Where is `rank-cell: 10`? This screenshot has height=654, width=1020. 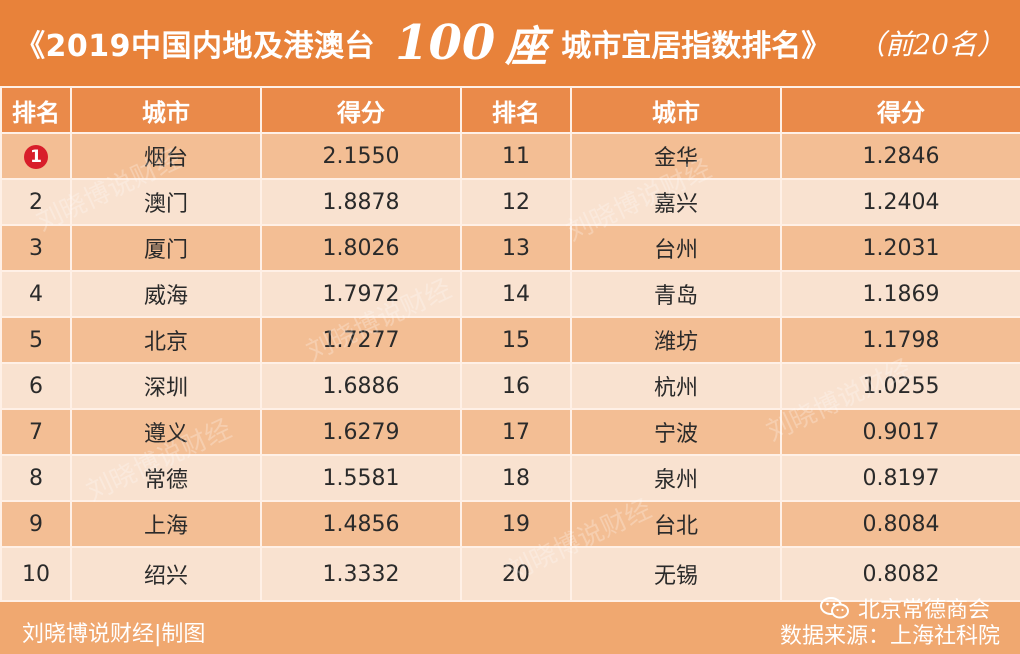 rank-cell: 10 is located at coordinates (36, 574).